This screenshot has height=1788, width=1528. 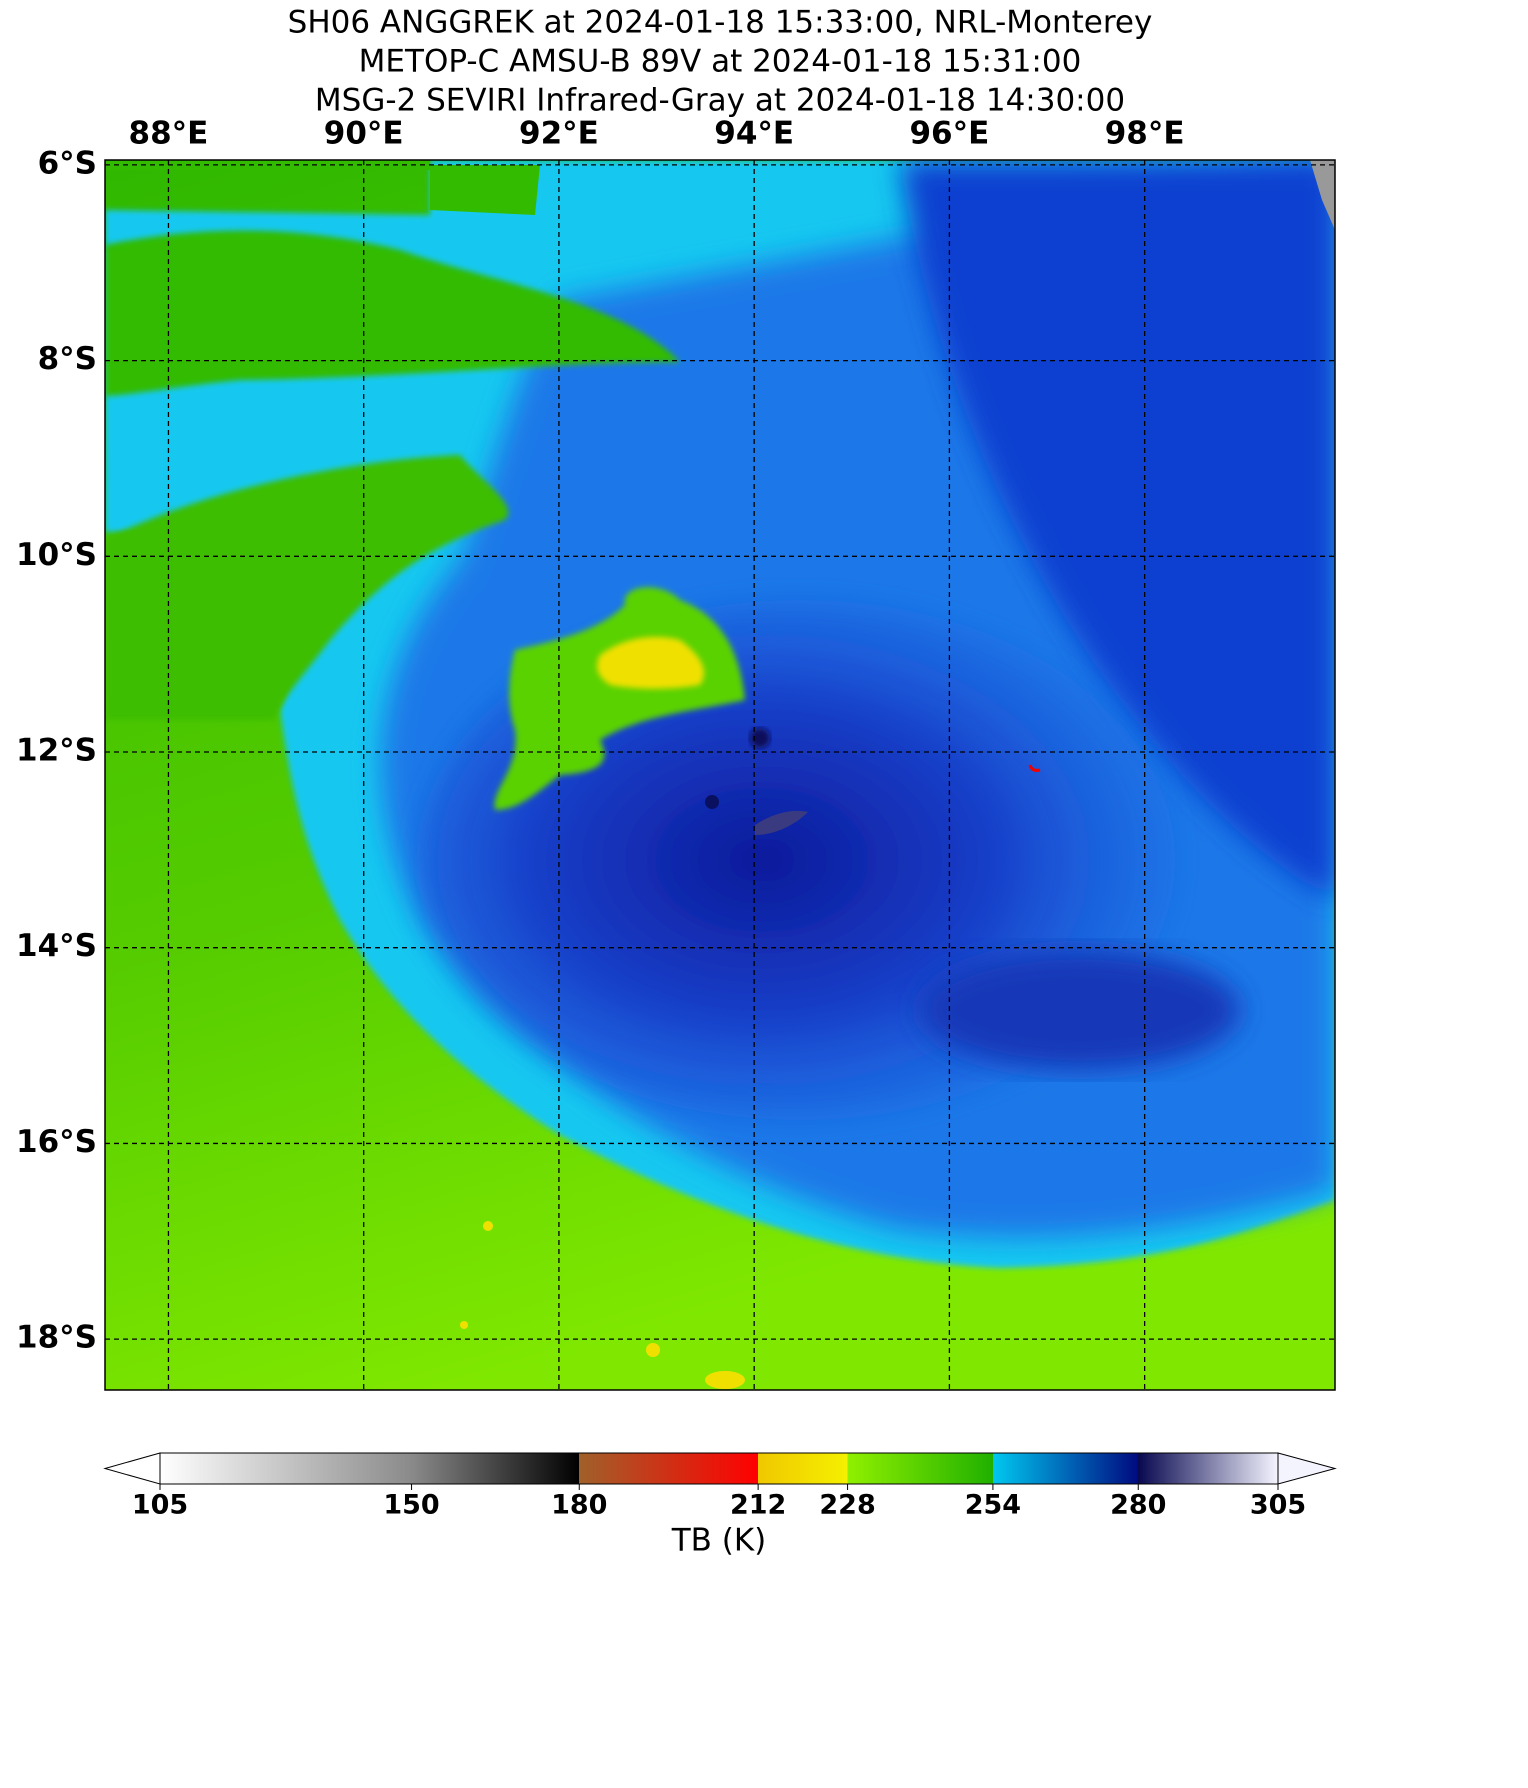 What do you see at coordinates (719, 1468) in the screenshot?
I see `colorbar-scale` at bounding box center [719, 1468].